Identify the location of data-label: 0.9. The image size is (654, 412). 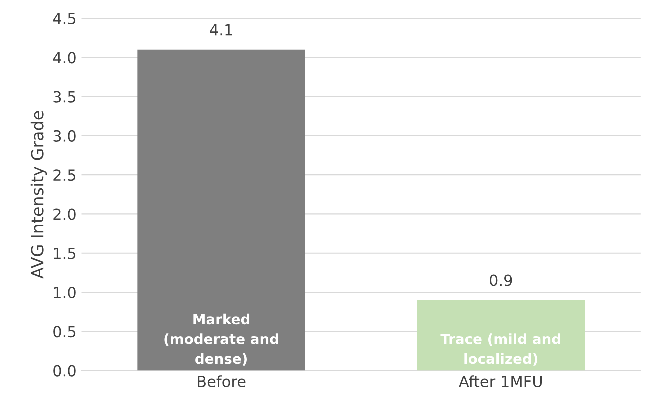
(501, 280).